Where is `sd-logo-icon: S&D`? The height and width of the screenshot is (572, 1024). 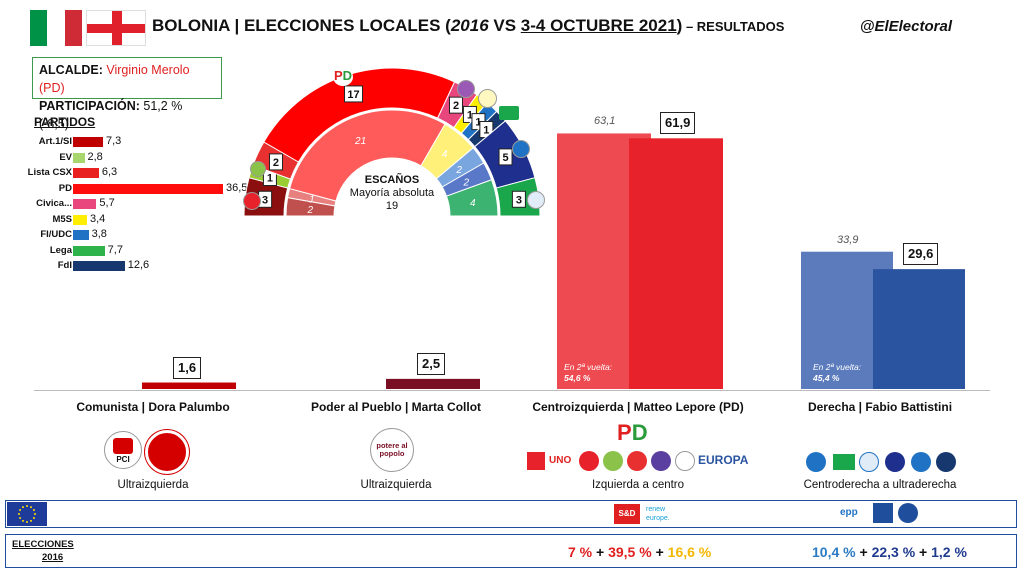 sd-logo-icon: S&D is located at coordinates (627, 514).